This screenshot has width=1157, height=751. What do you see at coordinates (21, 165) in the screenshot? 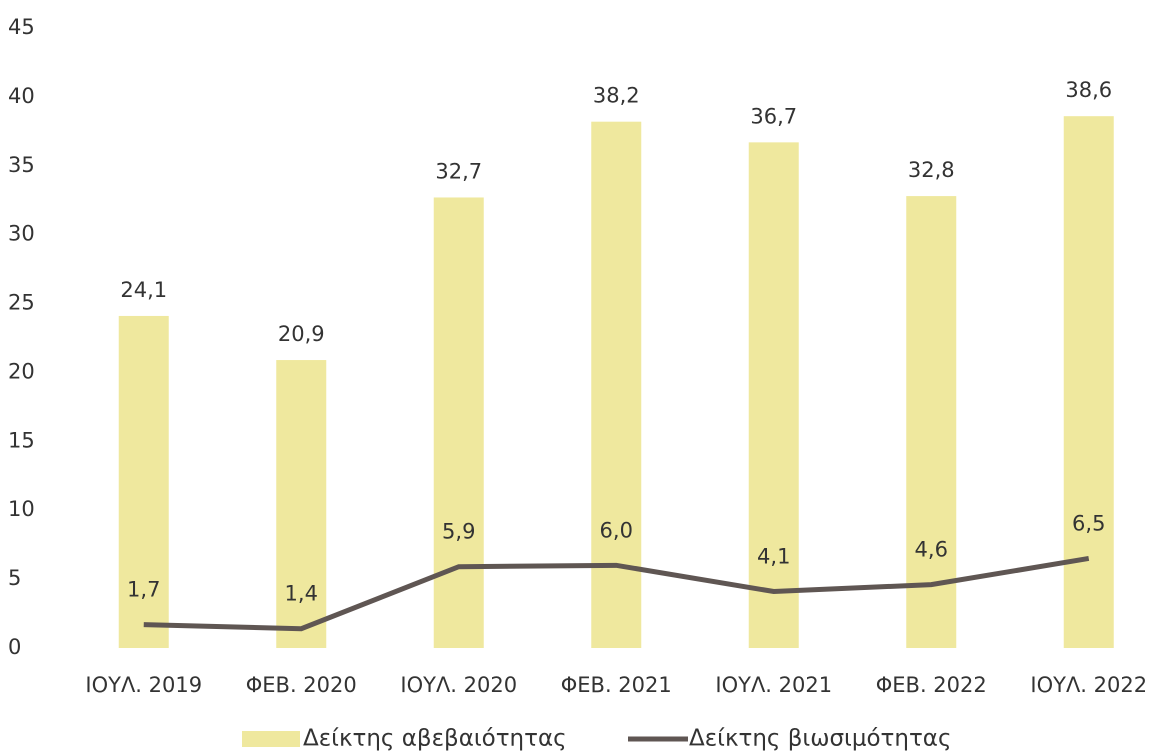
I see `y-tick-label: 35` at bounding box center [21, 165].